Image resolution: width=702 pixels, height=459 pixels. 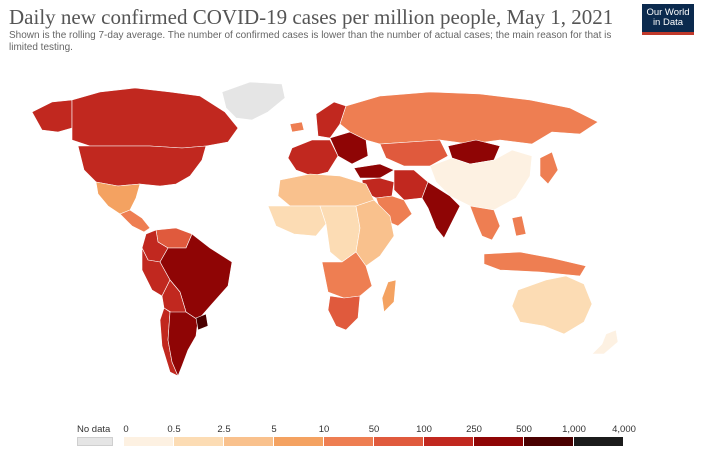 I want to click on region-canada, so click(x=155, y=118).